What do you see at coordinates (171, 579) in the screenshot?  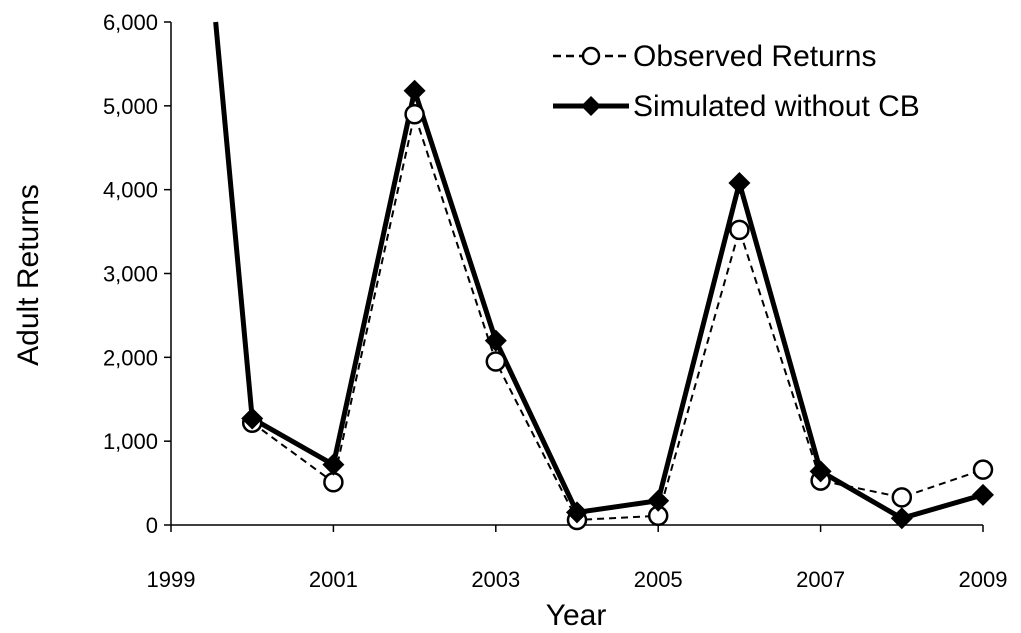 I see `x-tick-label: 1999` at bounding box center [171, 579].